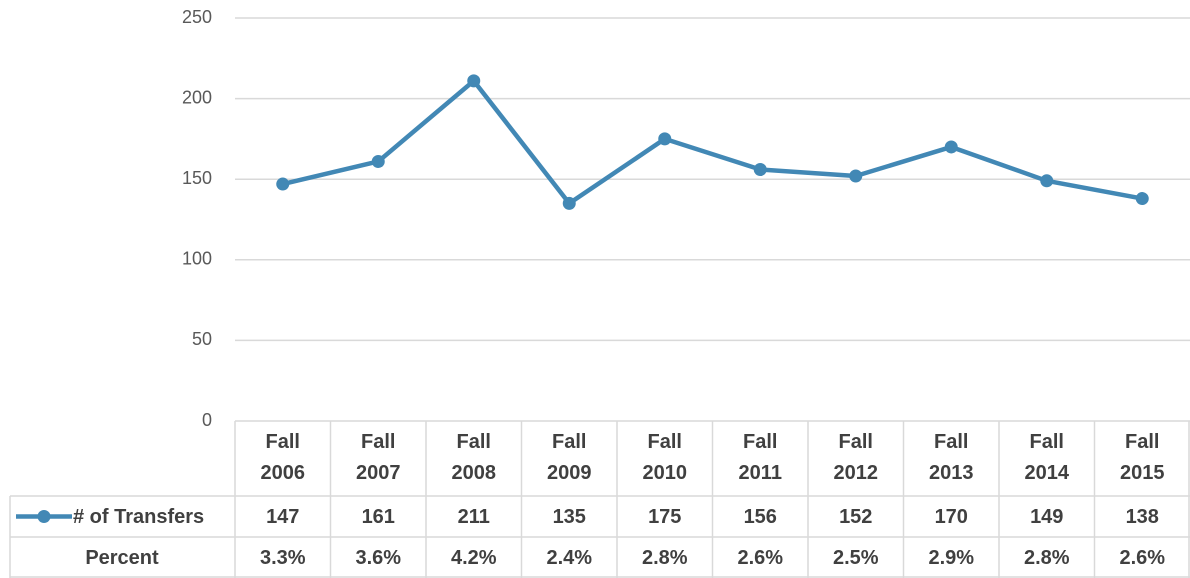 This screenshot has width=1190, height=578. What do you see at coordinates (1142, 457) in the screenshot?
I see `x-tick-label: Fall 2015` at bounding box center [1142, 457].